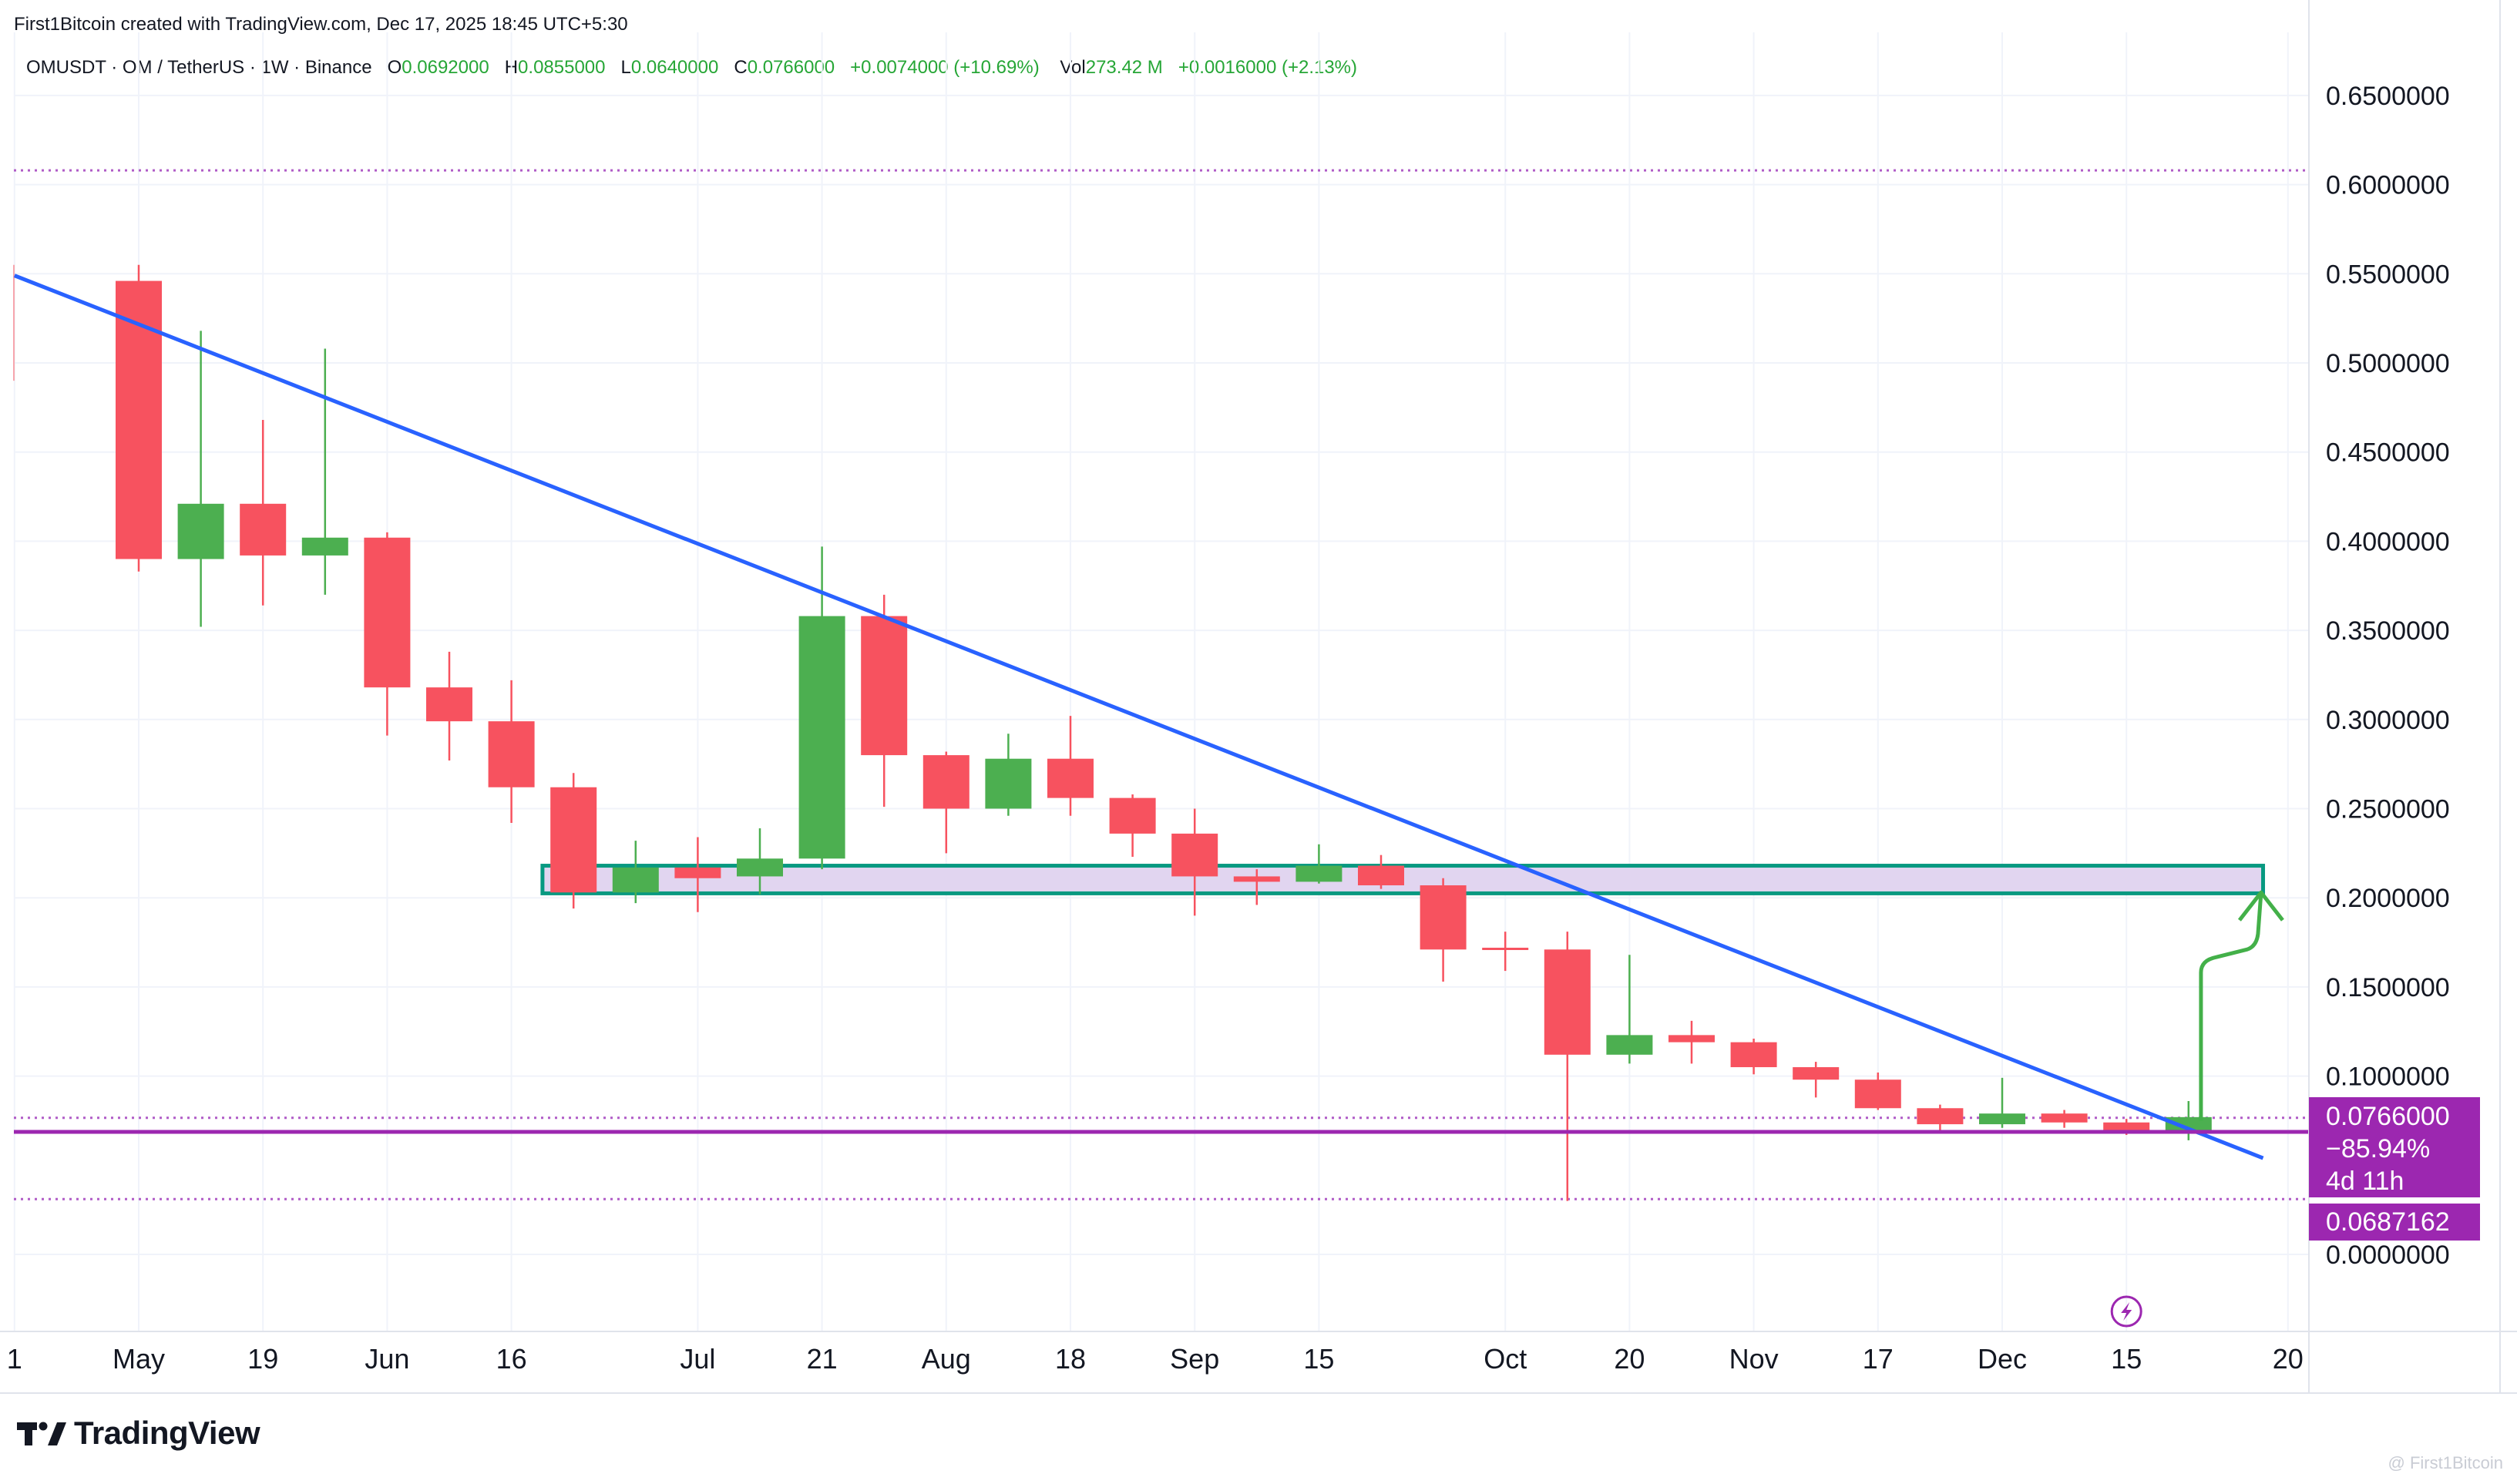 Image resolution: width=2517 pixels, height=1484 pixels. What do you see at coordinates (822, 1359) in the screenshot?
I see `x-tick-label: 21` at bounding box center [822, 1359].